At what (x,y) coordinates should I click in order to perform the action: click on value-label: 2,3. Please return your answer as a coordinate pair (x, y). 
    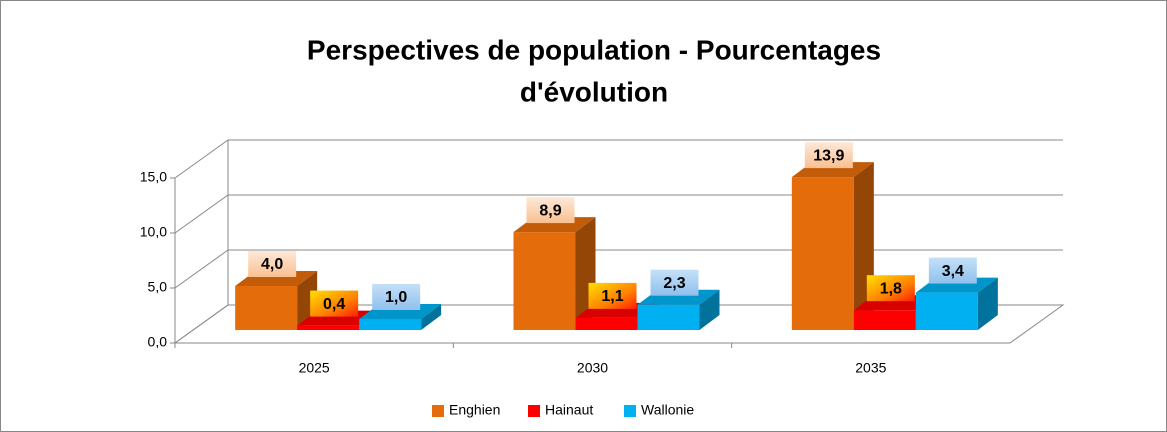
    Looking at the image, I should click on (674, 283).